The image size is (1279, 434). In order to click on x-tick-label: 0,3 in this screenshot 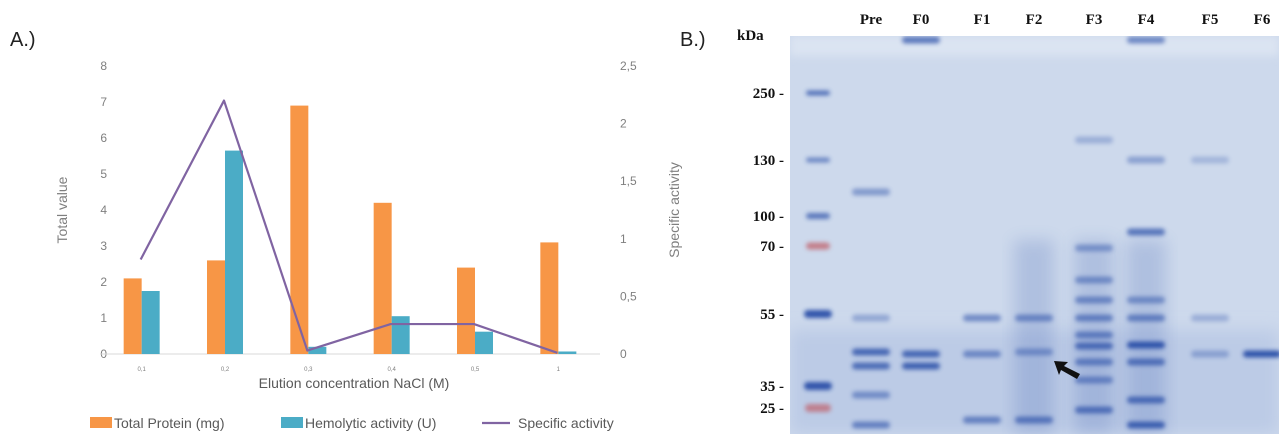, I will do `click(308, 370)`.